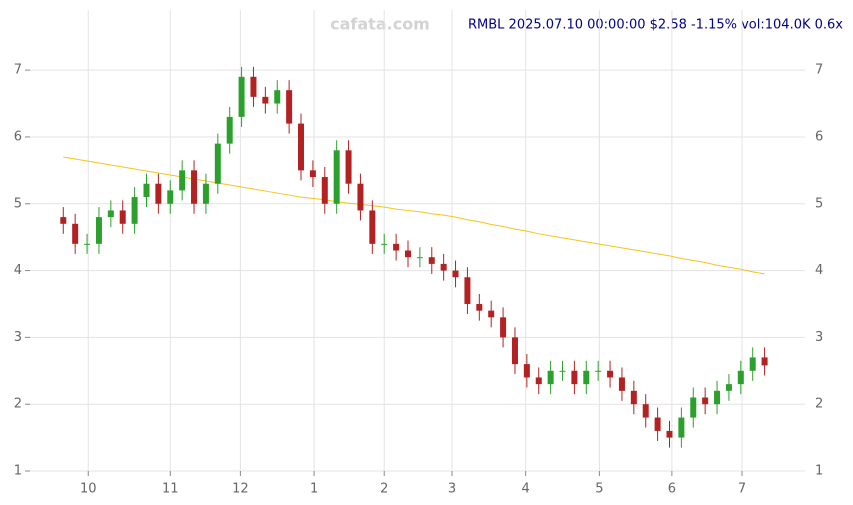 Image resolution: width=853 pixels, height=505 pixels. I want to click on y-tick-label: 2, so click(18, 404).